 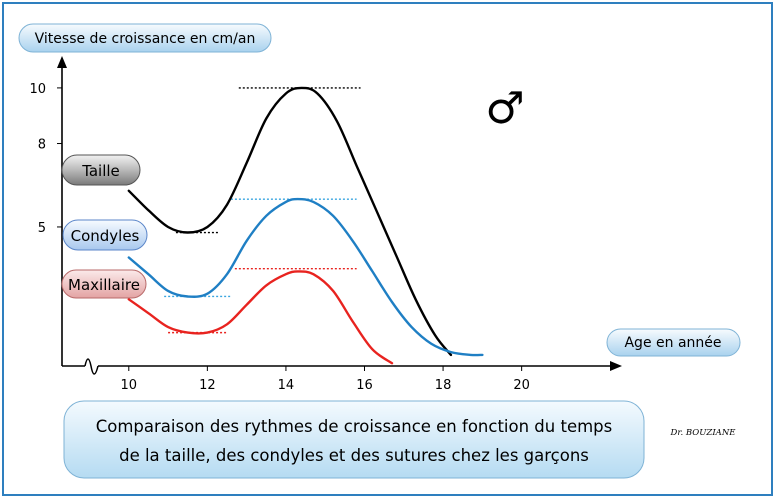 I want to click on x-tick-label: 20, so click(x=521, y=385).